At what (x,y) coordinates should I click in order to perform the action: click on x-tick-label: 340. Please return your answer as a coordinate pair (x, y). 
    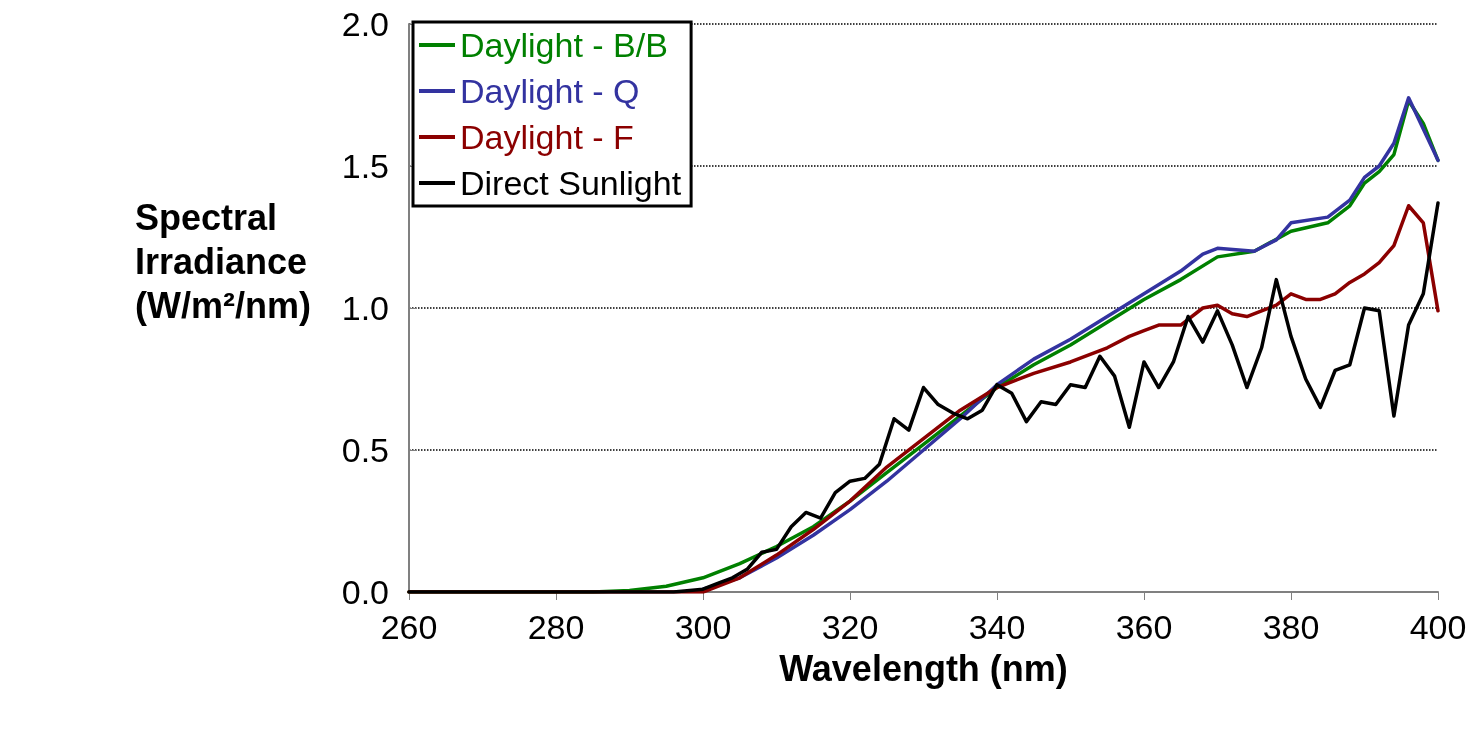
    Looking at the image, I should click on (997, 627).